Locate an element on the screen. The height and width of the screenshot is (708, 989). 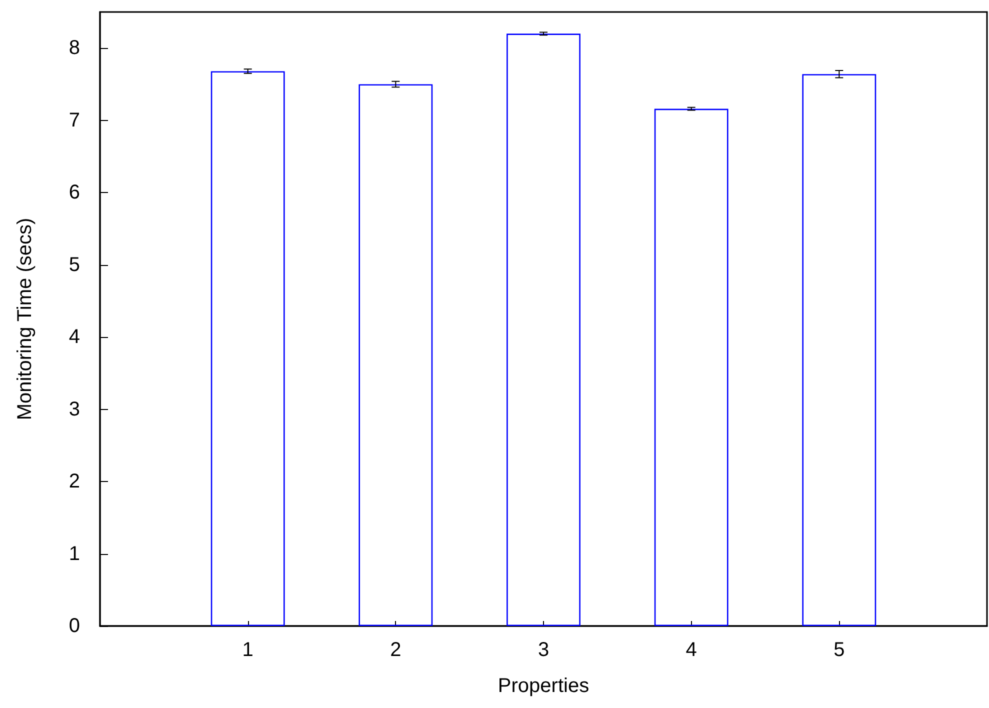
y-axis-title: Monitoring Time (secs) is located at coordinates (25, 319).